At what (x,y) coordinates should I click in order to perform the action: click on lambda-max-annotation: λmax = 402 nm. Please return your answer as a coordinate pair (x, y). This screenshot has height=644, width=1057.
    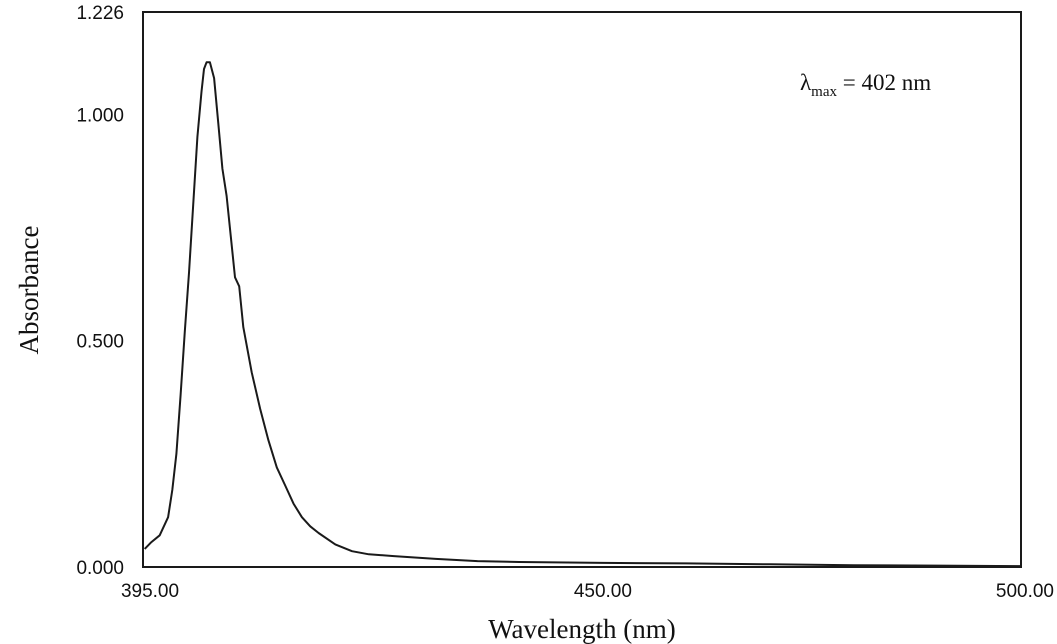
    Looking at the image, I should click on (865, 85).